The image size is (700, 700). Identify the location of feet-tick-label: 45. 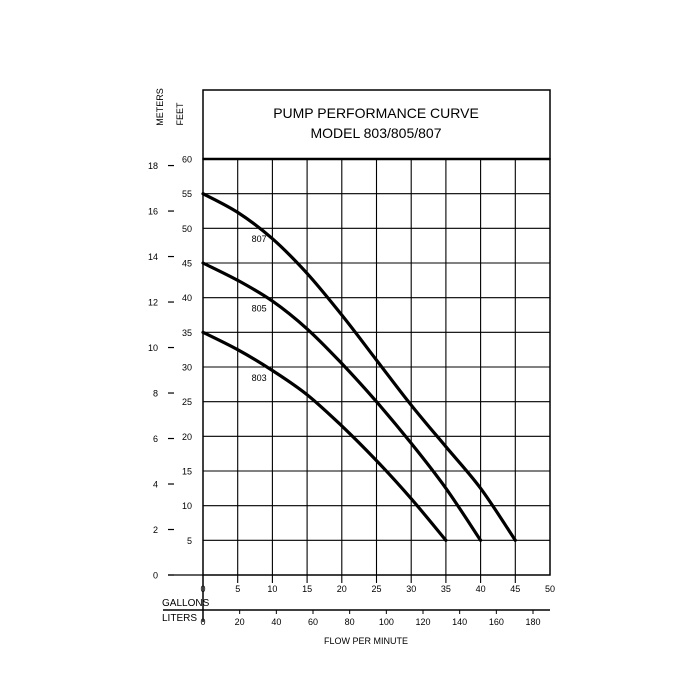
(187, 264).